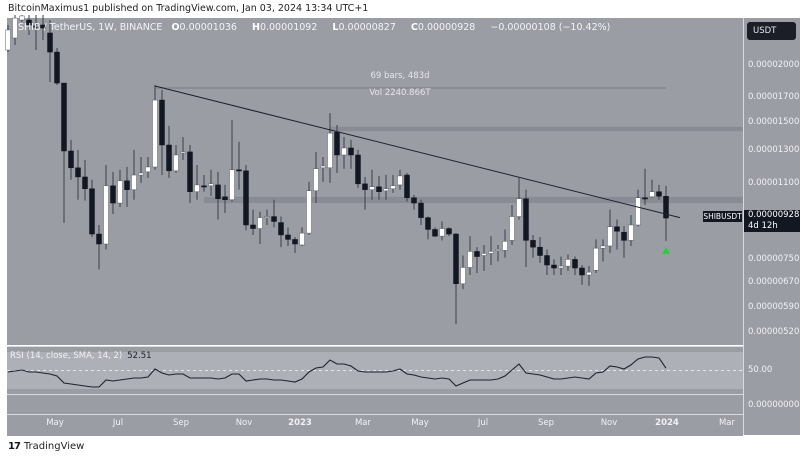  I want to click on legend-change: −0.00000108 (−10.42%), so click(550, 27).